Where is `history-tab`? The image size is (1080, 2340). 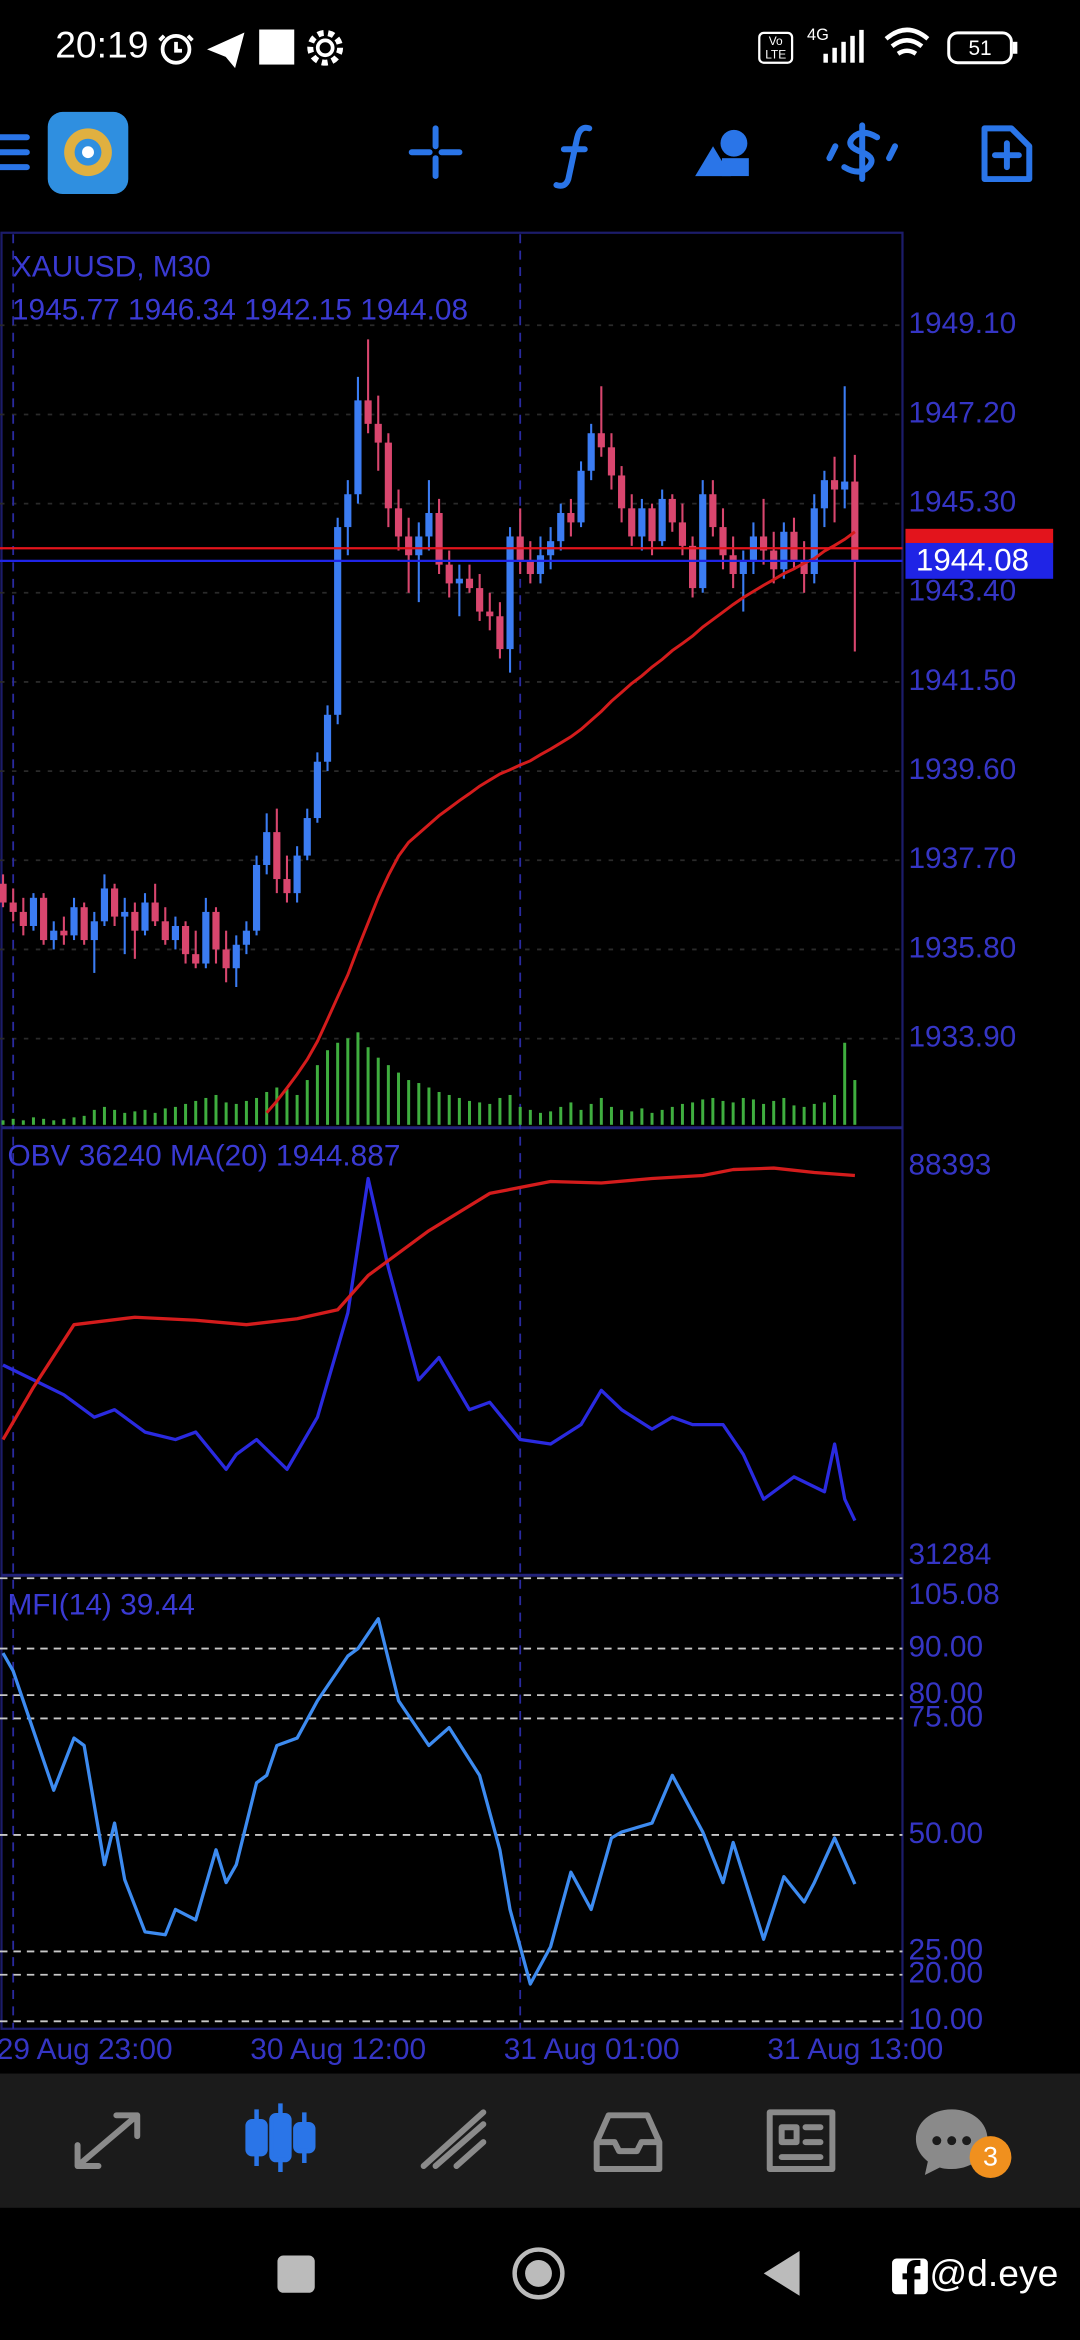 history-tab is located at coordinates (628, 2142).